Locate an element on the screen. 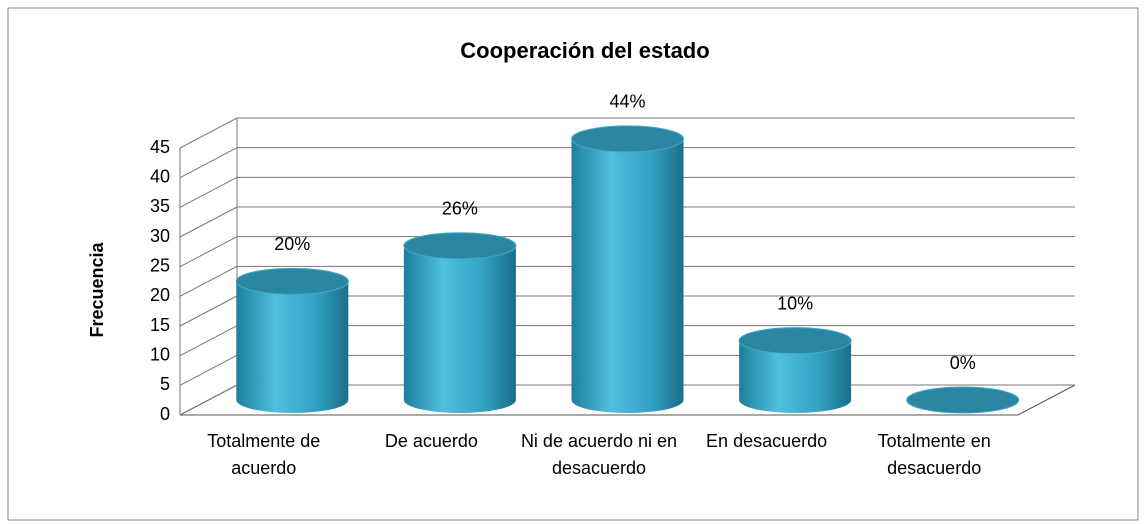 This screenshot has height=524, width=1146. x-tick-label: De acuerdo is located at coordinates (431, 441).